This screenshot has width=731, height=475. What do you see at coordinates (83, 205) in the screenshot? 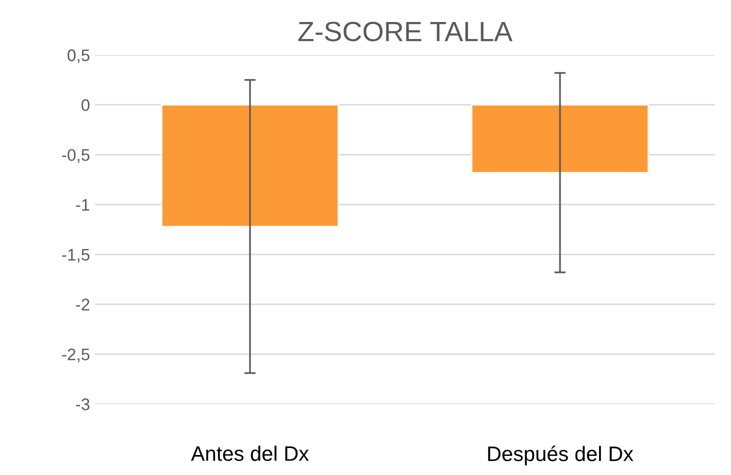
I see `y-tick-label: -1` at bounding box center [83, 205].